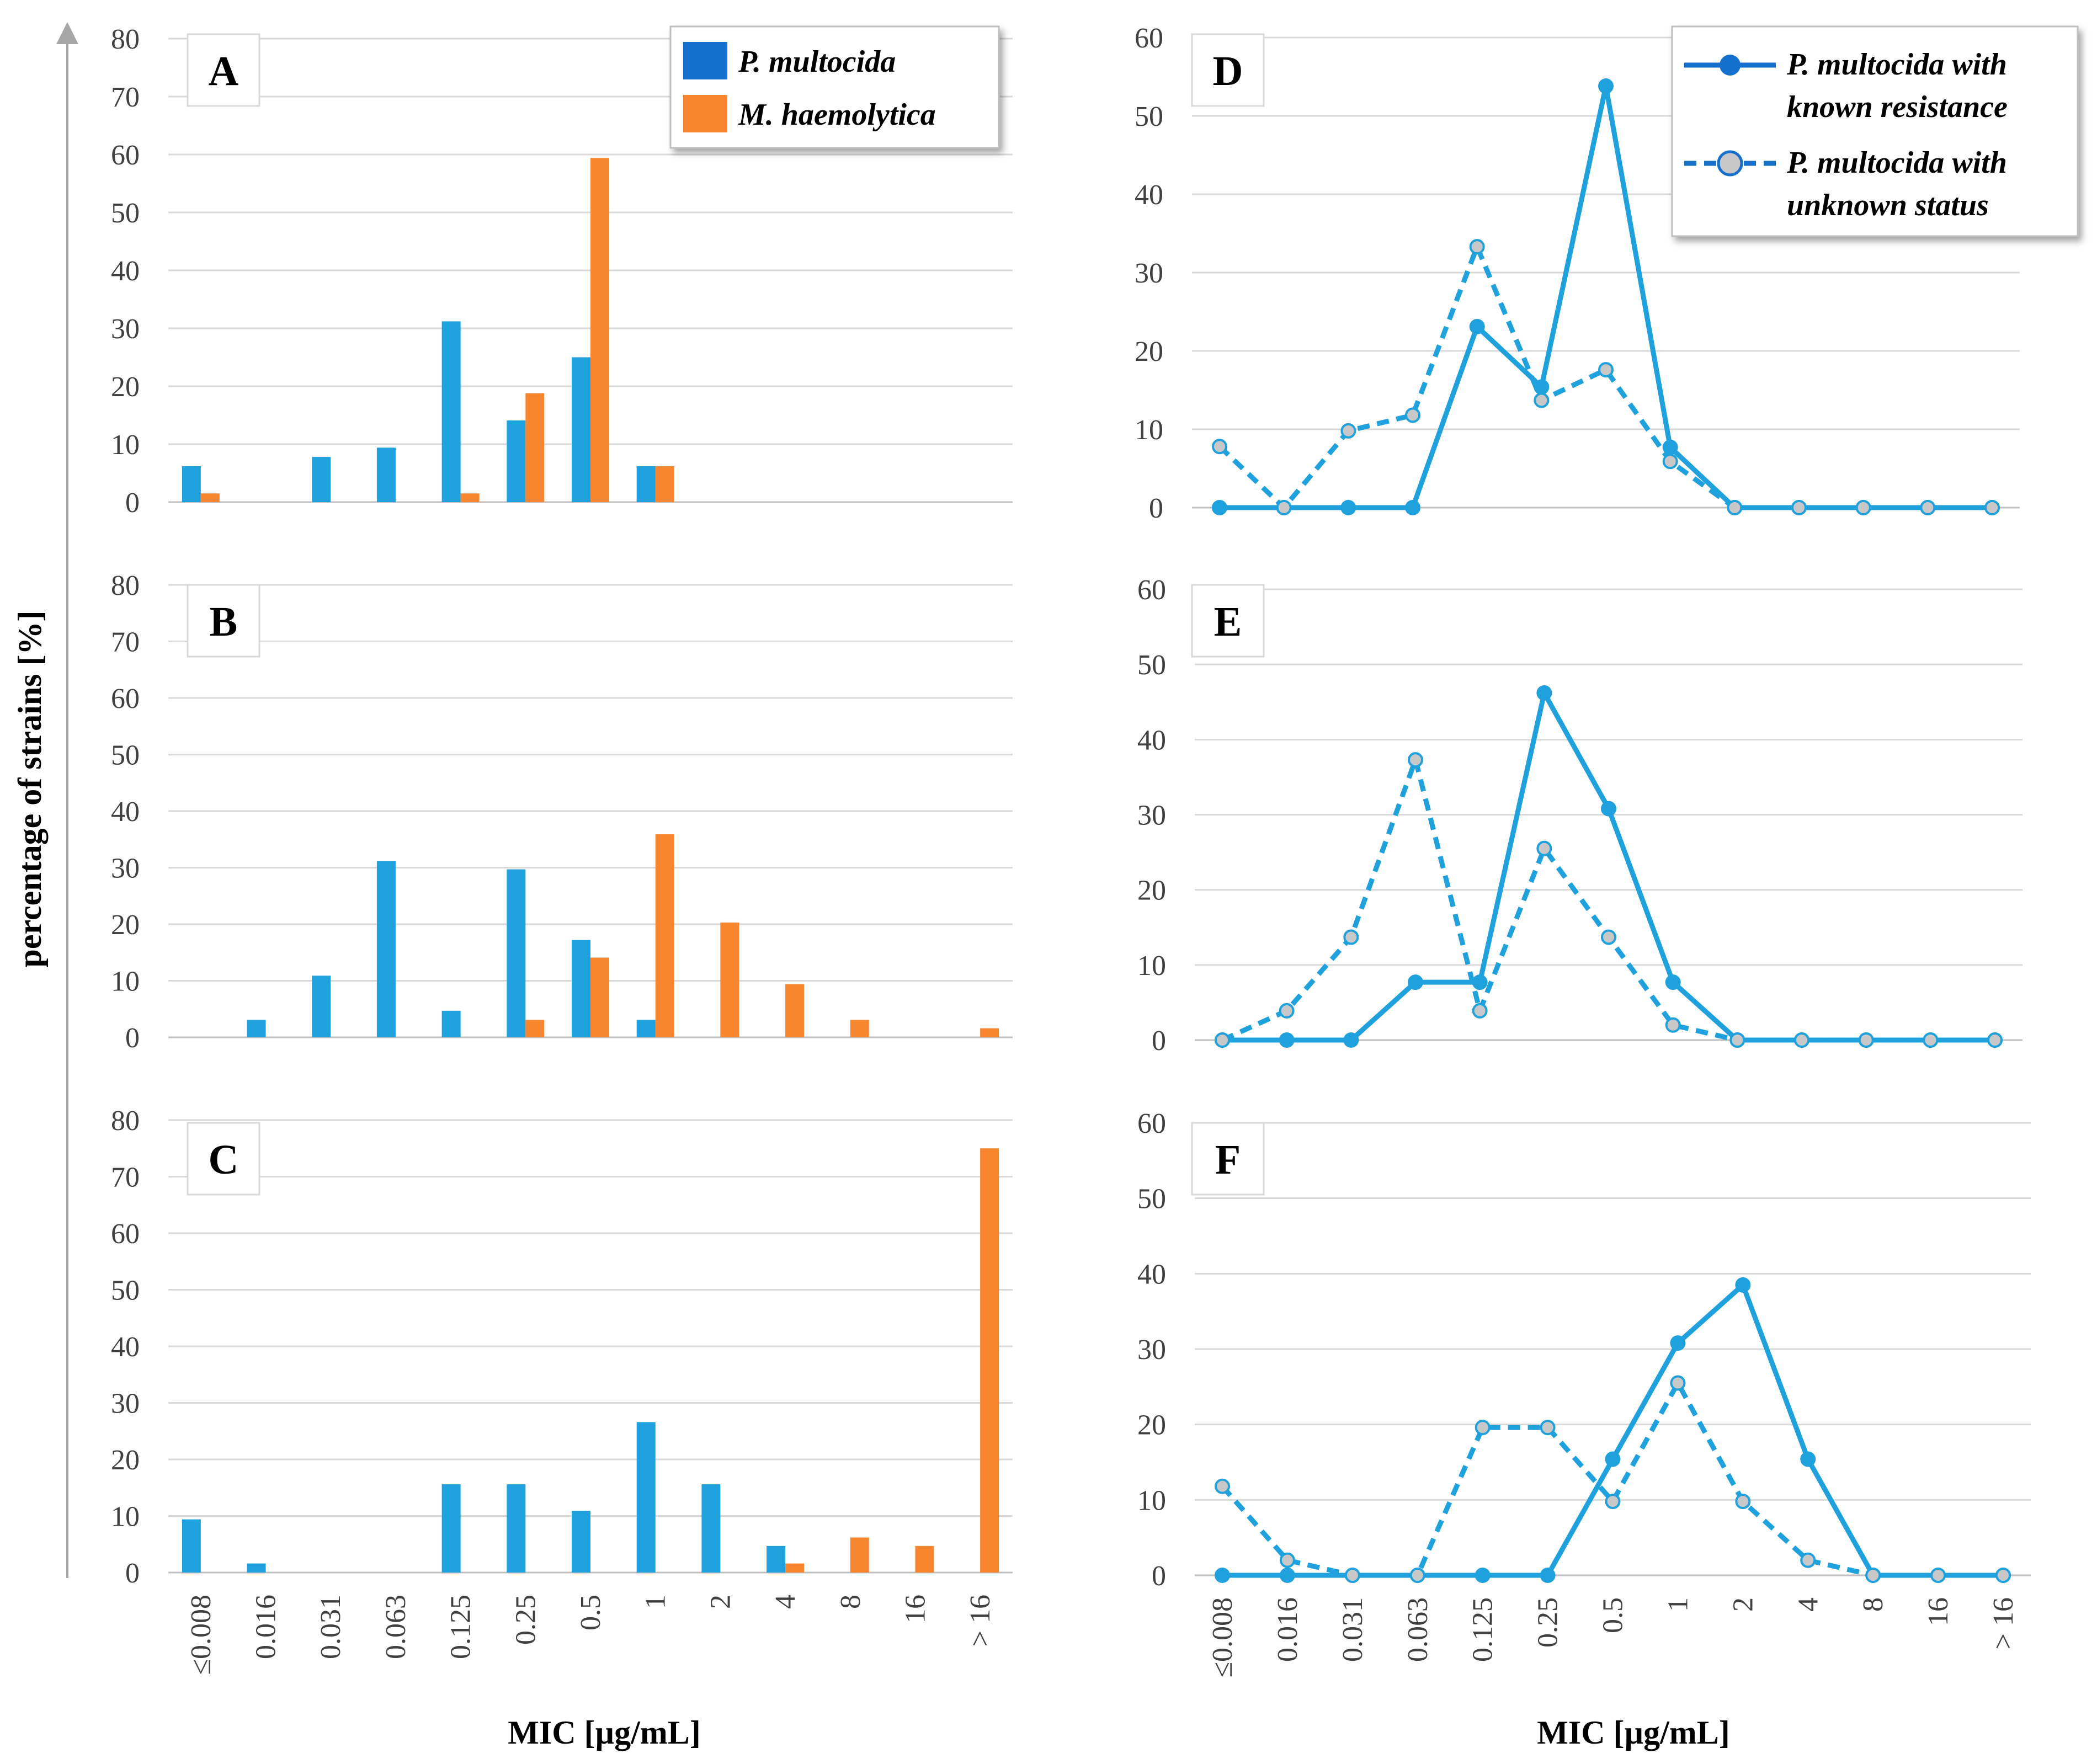  I want to click on x-tick-label-c-0: ≤0.008, so click(201, 1635).